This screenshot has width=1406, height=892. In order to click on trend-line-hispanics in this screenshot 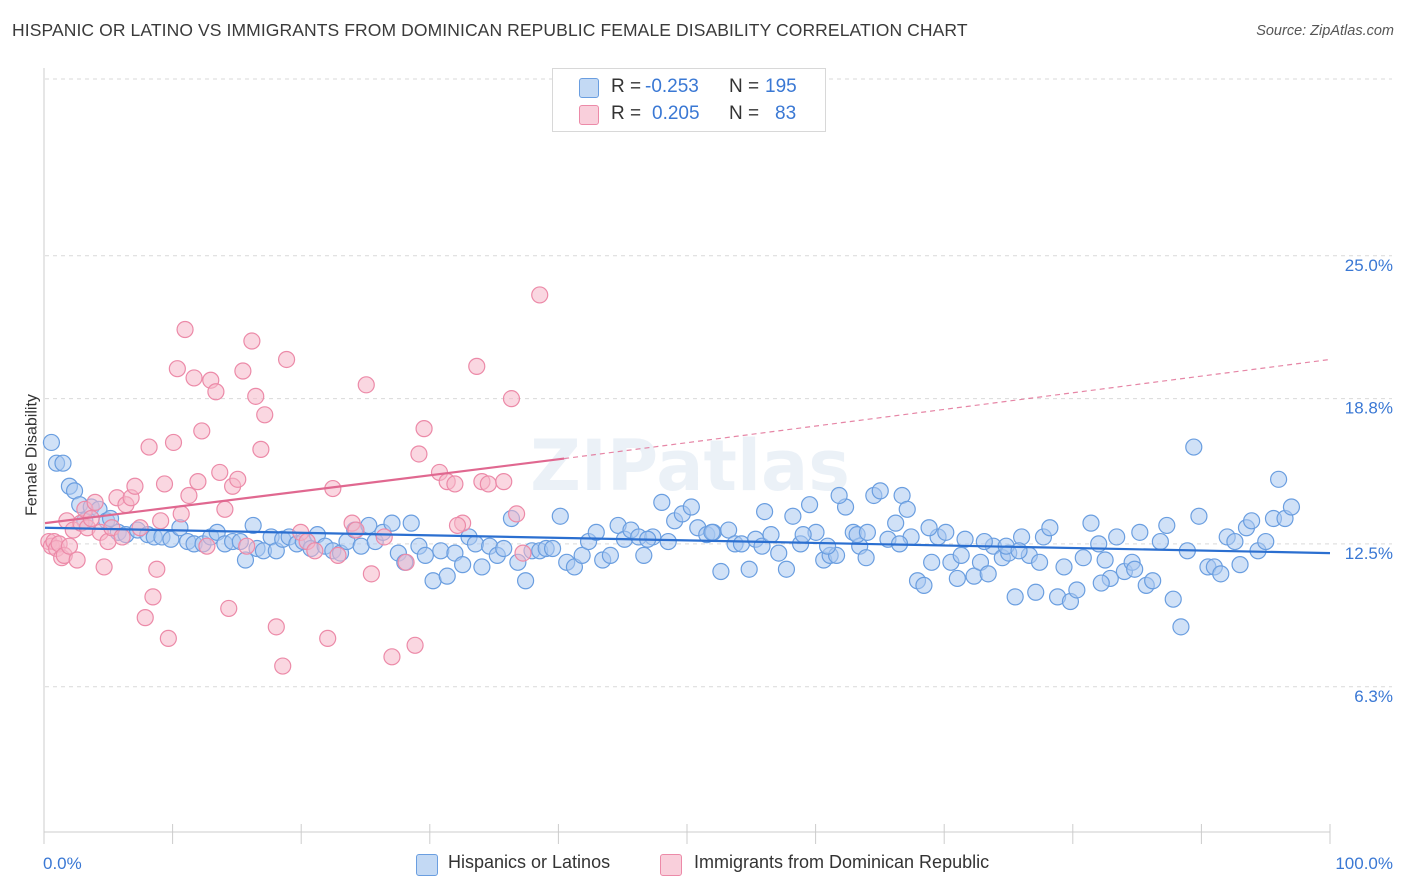, I will do `click(687, 540)`.